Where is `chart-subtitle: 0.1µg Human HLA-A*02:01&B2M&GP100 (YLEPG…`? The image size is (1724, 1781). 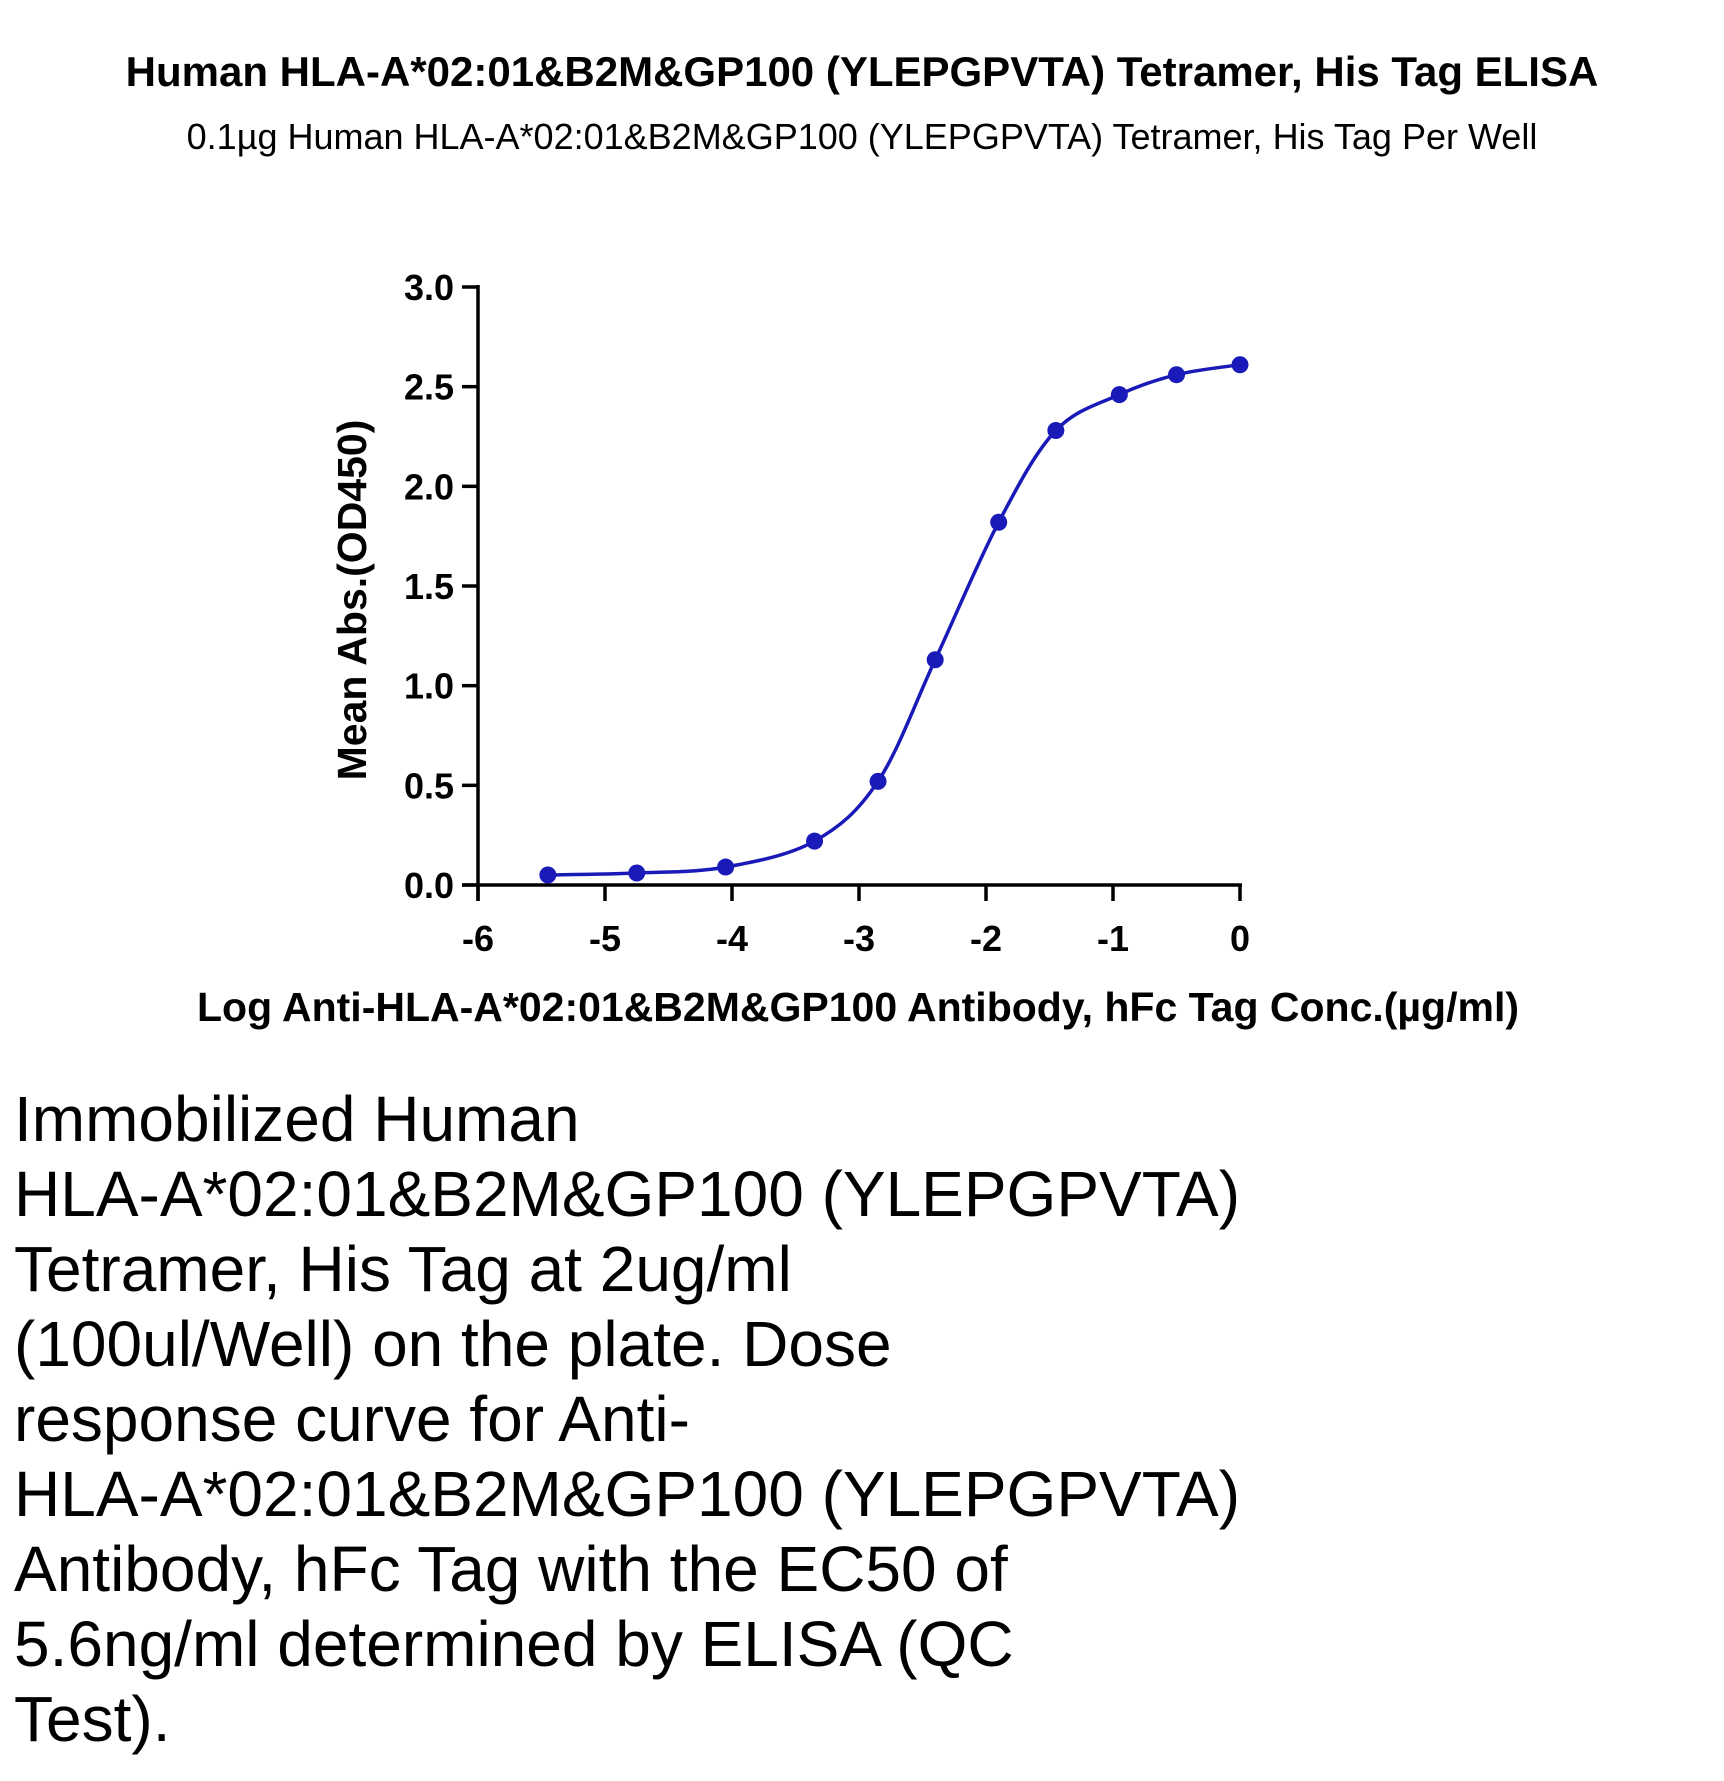 chart-subtitle: 0.1µg Human HLA-A*02:01&B2M&GP100 (YLEPG… is located at coordinates (862, 136).